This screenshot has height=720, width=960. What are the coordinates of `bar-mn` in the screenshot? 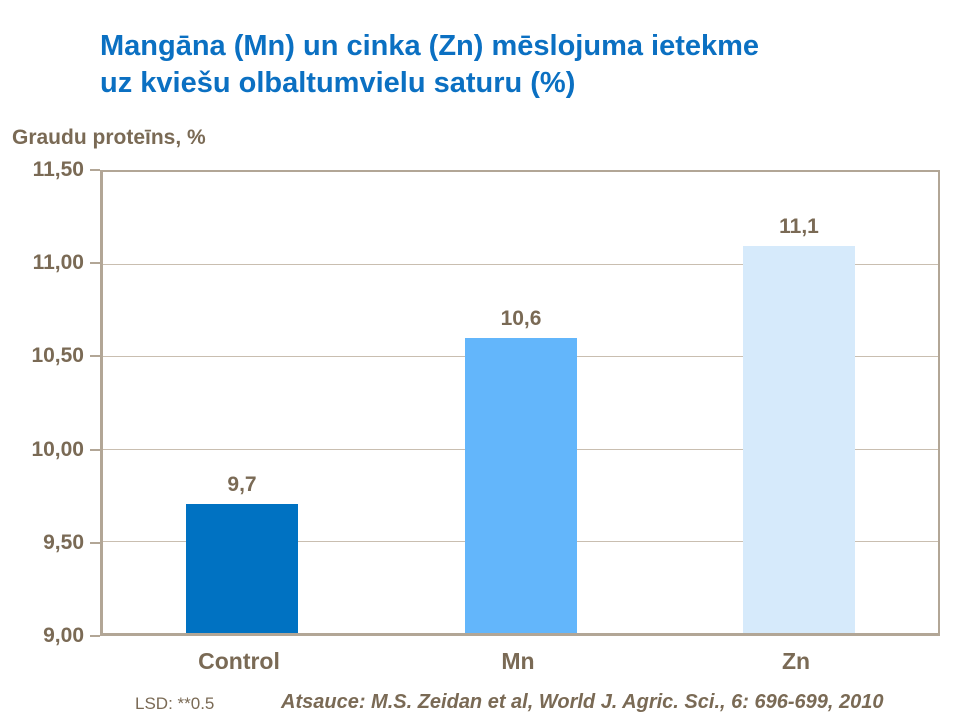 It's located at (521, 485).